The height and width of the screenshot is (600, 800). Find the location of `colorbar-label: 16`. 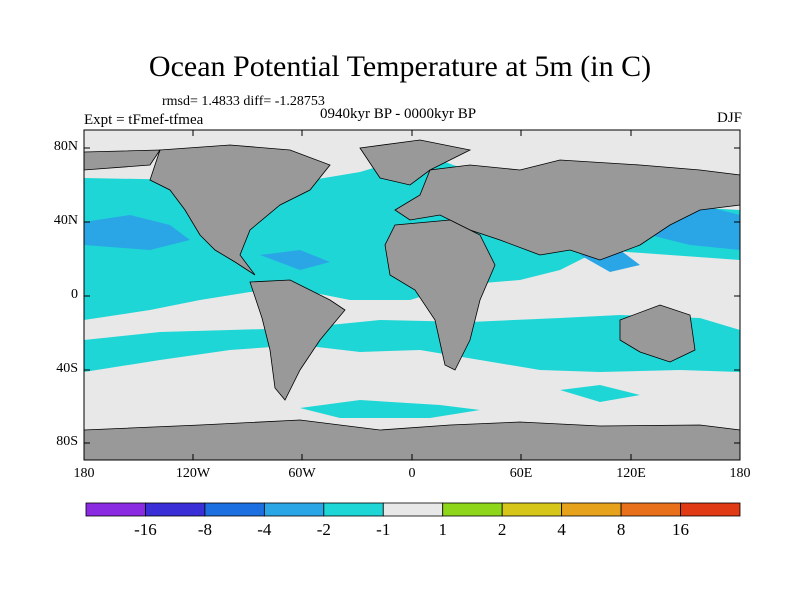

colorbar-label: 16 is located at coordinates (681, 529).